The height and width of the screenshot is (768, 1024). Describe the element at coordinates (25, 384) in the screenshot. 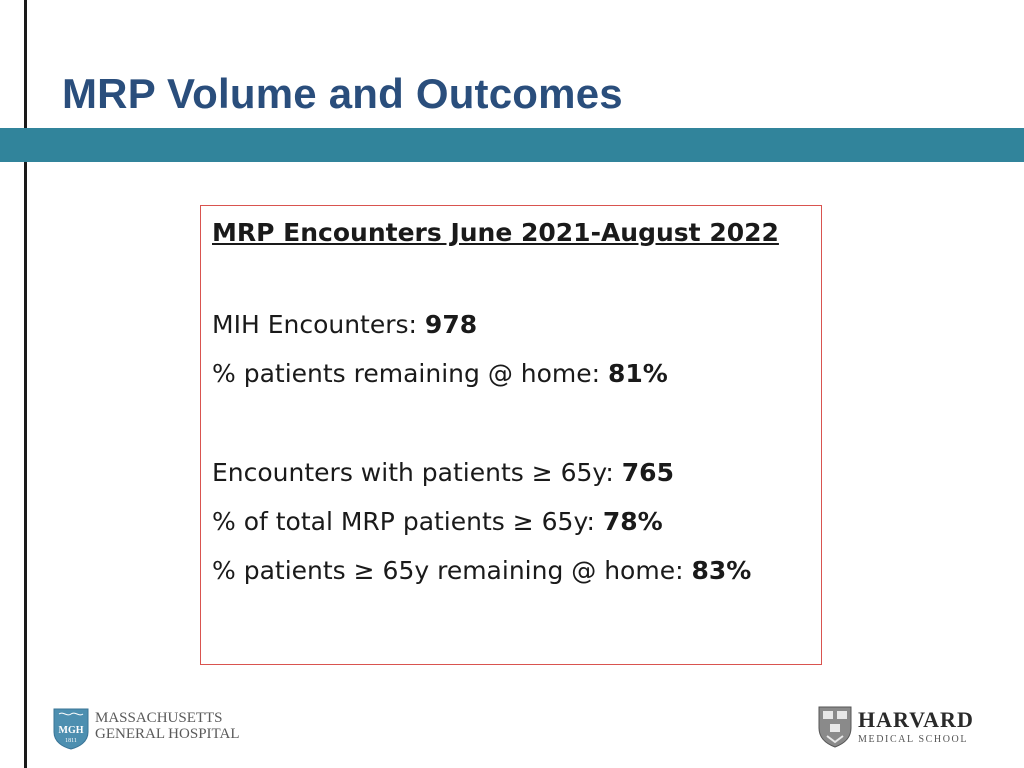

I see `left-vertical-rule` at that location.